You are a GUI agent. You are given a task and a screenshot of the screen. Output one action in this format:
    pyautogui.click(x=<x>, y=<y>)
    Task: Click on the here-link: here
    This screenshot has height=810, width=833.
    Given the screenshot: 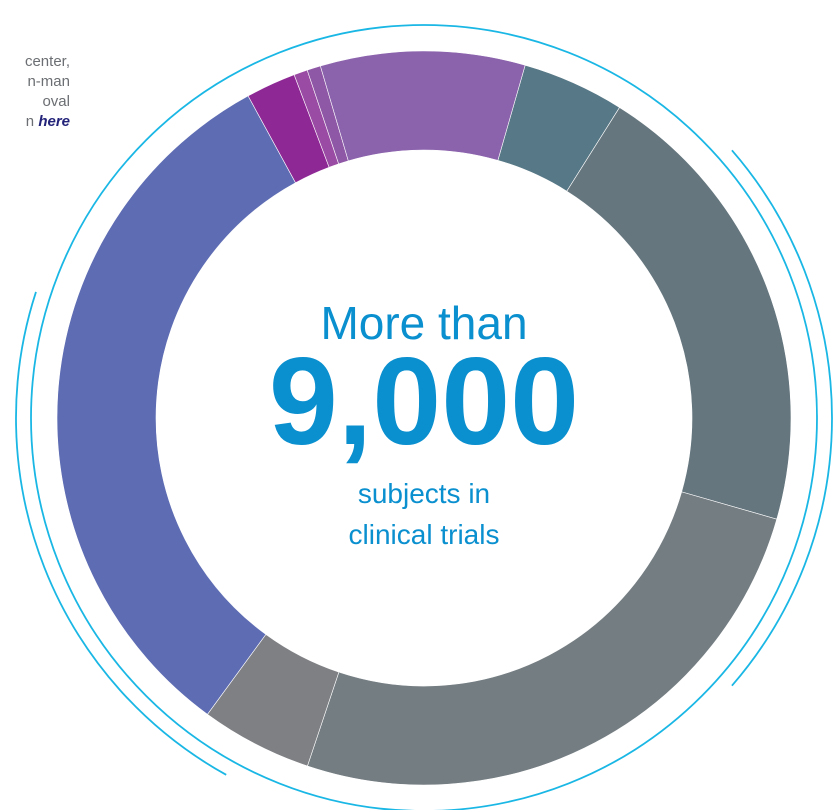 What is the action you would take?
    pyautogui.click(x=54, y=121)
    